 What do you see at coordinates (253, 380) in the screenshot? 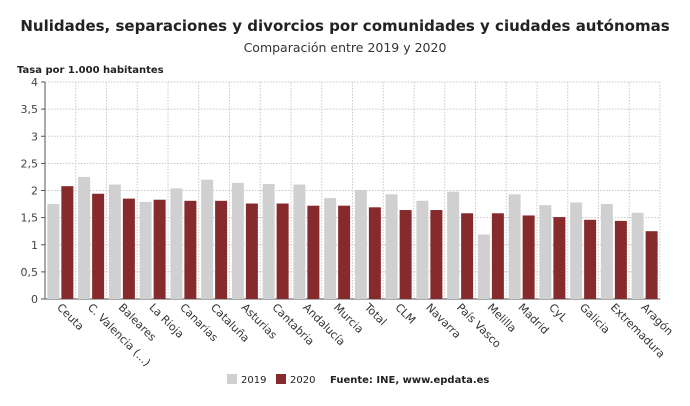
I see `legend-label-2019: 2019` at bounding box center [253, 380].